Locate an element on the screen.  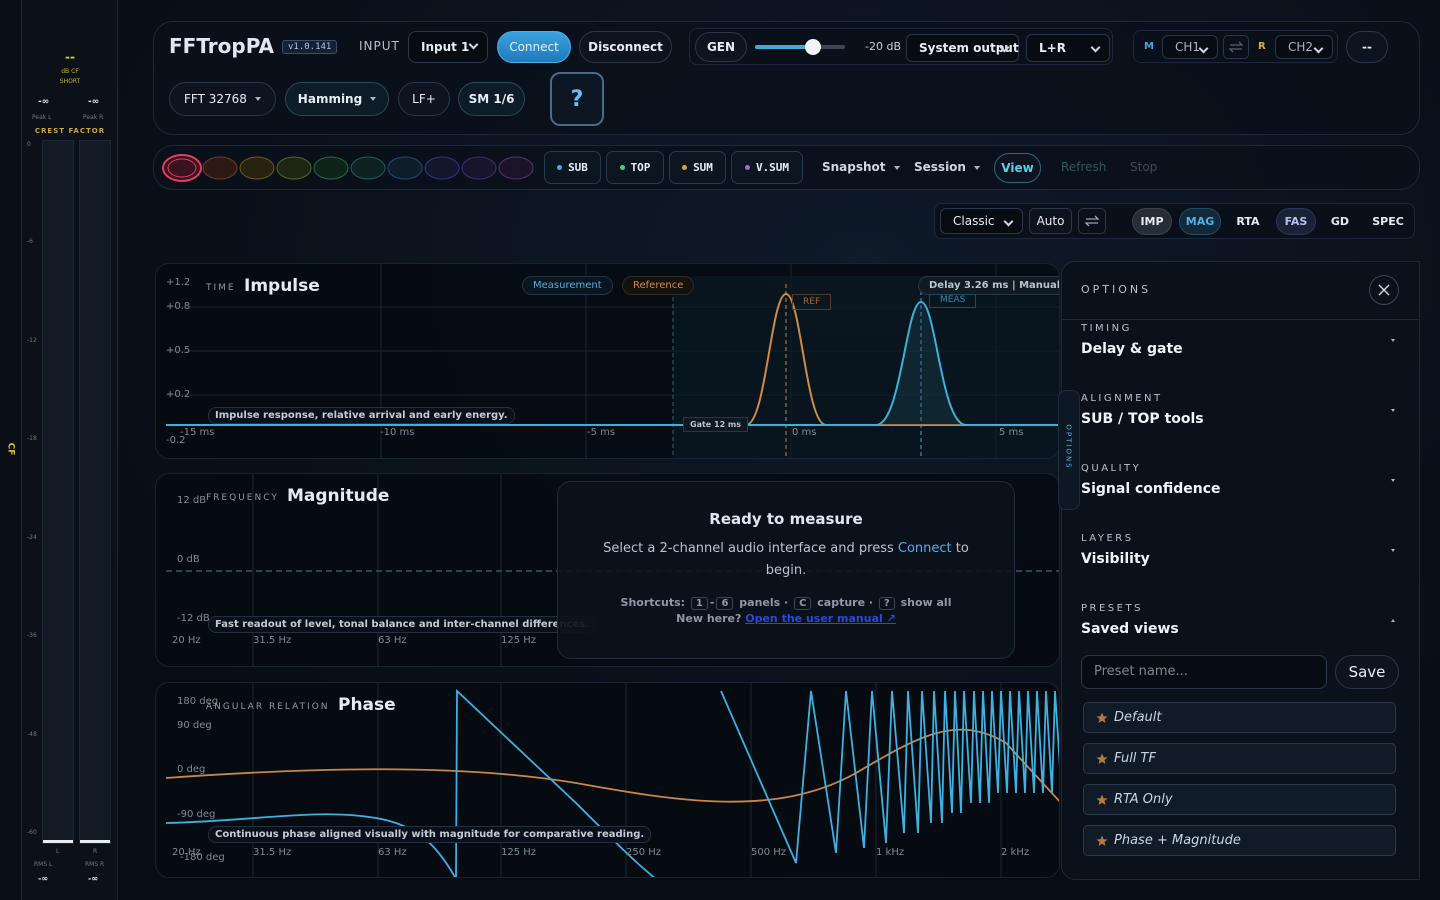
meter-scale-label: -36 is located at coordinates (32, 635).